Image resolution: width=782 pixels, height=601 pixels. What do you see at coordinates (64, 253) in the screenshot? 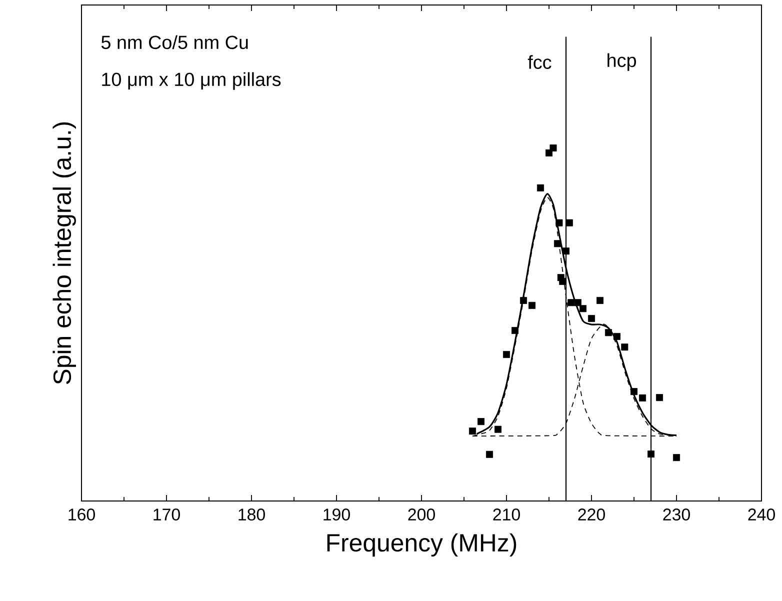
I see `y-axis-title: Spin echo integral (a.u.)` at bounding box center [64, 253].